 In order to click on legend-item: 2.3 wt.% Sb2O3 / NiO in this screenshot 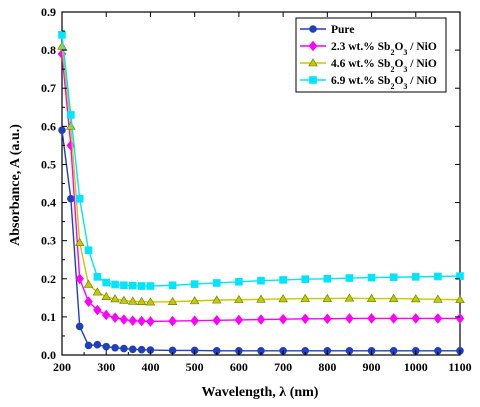, I will do `click(368, 48)`.